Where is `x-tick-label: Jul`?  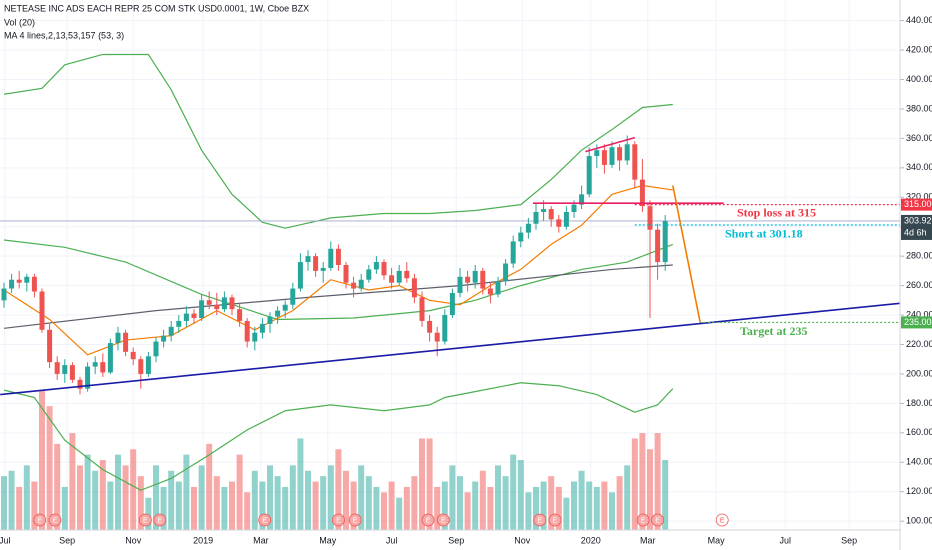 x-tick-label: Jul is located at coordinates (5, 540).